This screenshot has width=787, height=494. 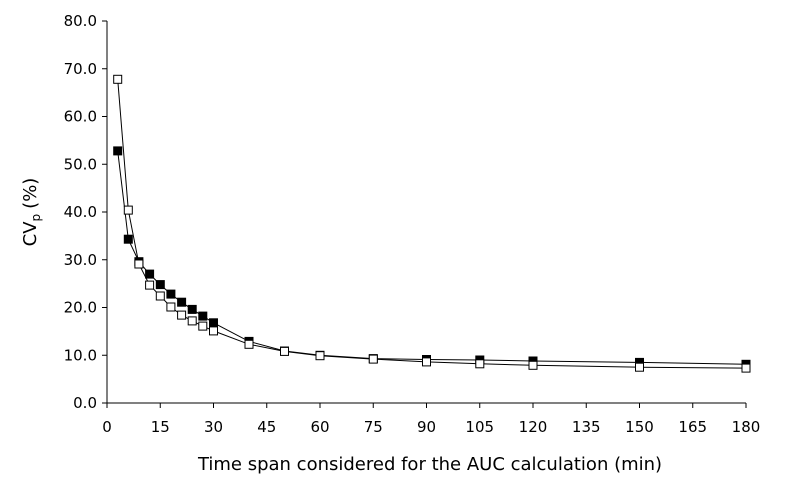 I want to click on x-tick-label: 135, so click(x=586, y=427).